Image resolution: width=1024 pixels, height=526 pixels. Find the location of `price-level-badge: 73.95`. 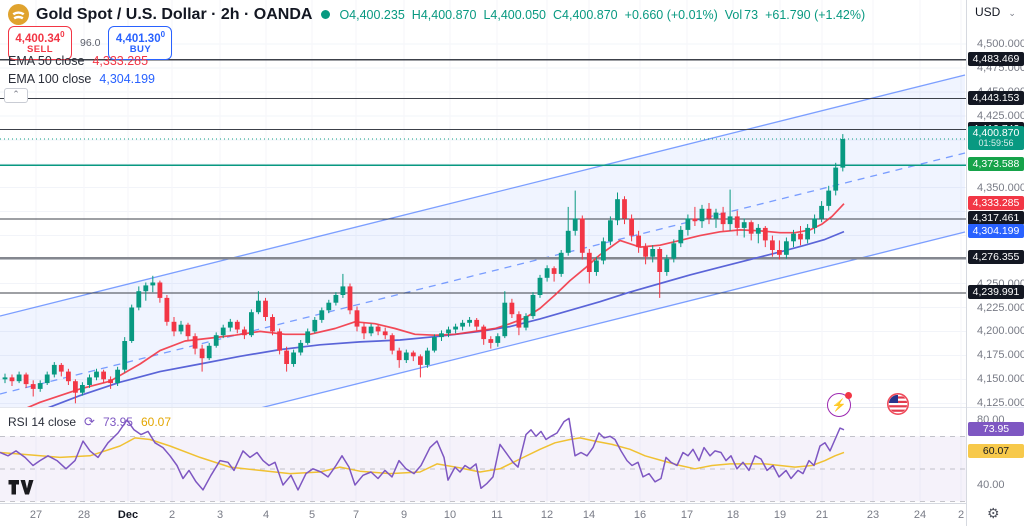

price-level-badge: 73.95 is located at coordinates (996, 428).